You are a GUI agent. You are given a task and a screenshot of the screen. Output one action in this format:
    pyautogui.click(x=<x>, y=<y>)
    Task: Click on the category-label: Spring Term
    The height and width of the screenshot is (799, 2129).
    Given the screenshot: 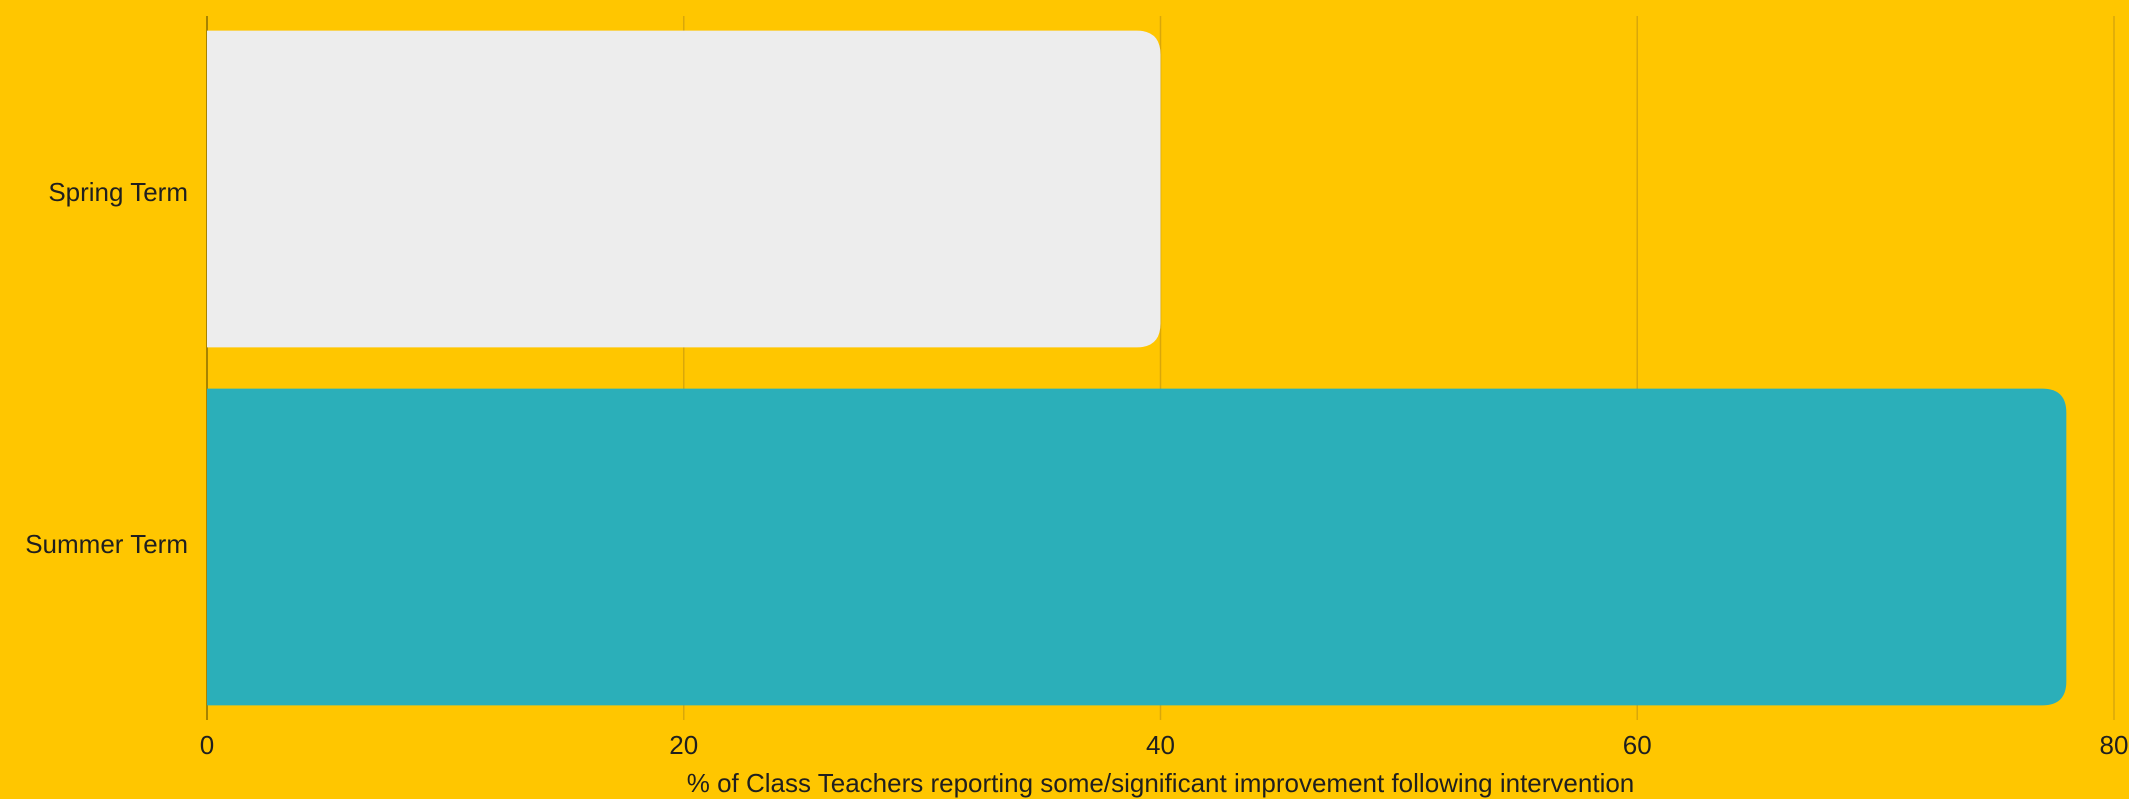 What is the action you would take?
    pyautogui.click(x=118, y=192)
    